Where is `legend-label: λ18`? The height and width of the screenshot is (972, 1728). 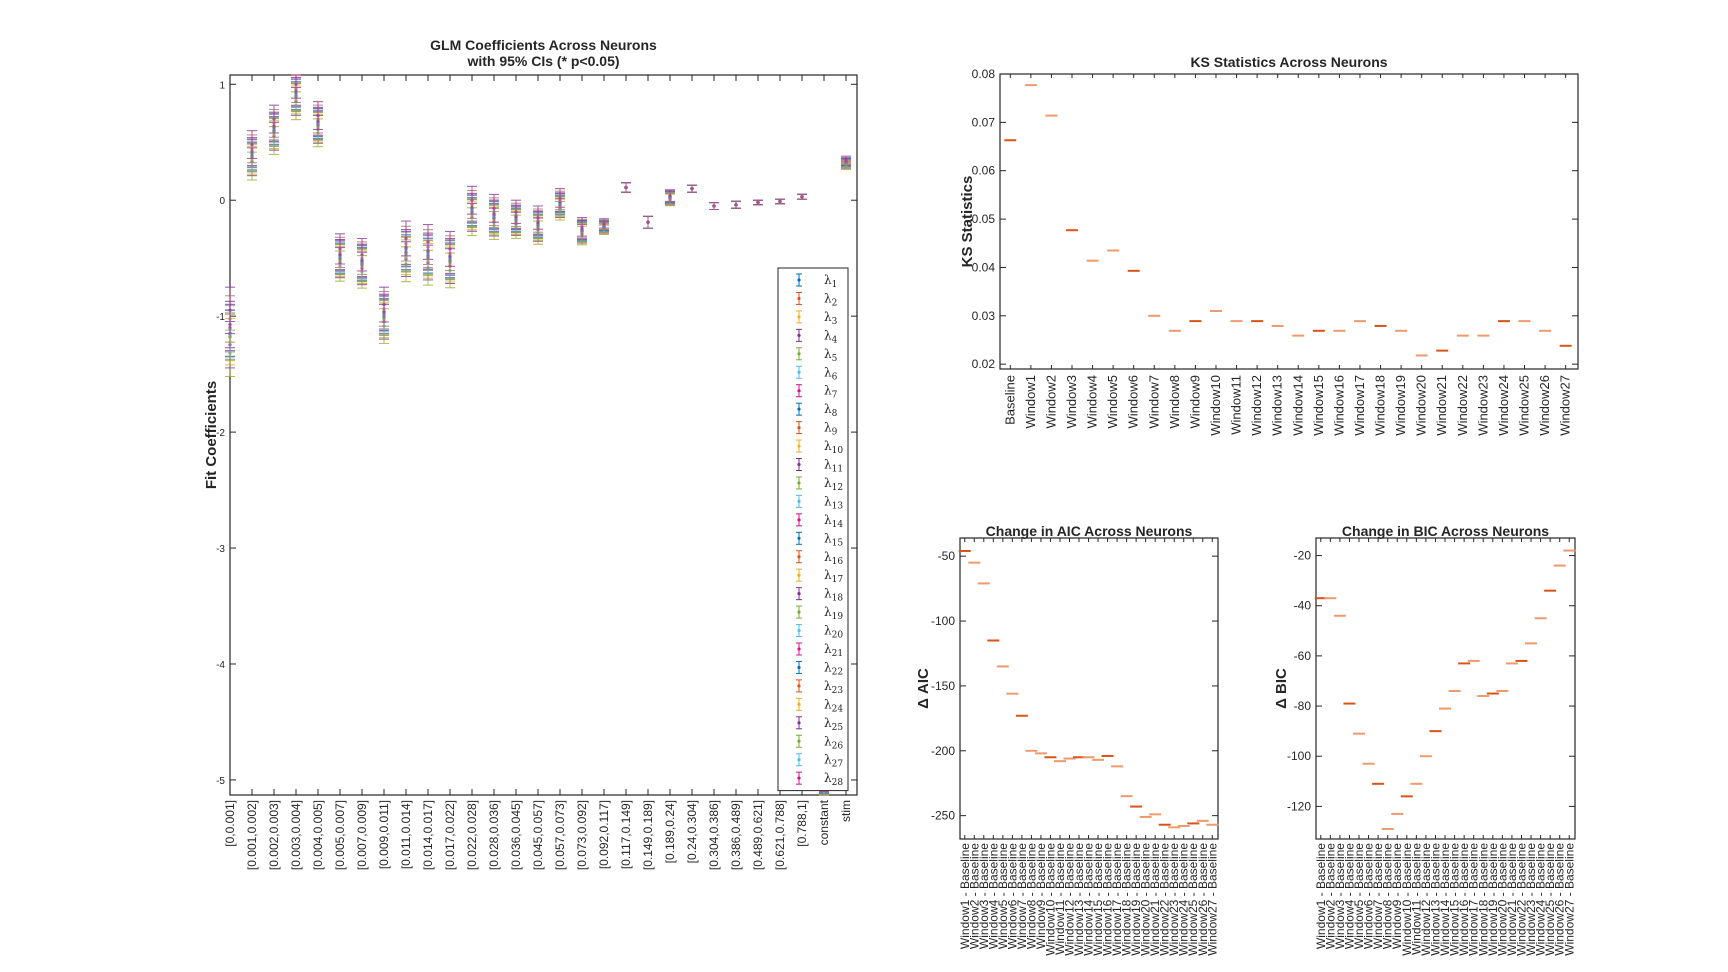 legend-label: λ18 is located at coordinates (833, 595).